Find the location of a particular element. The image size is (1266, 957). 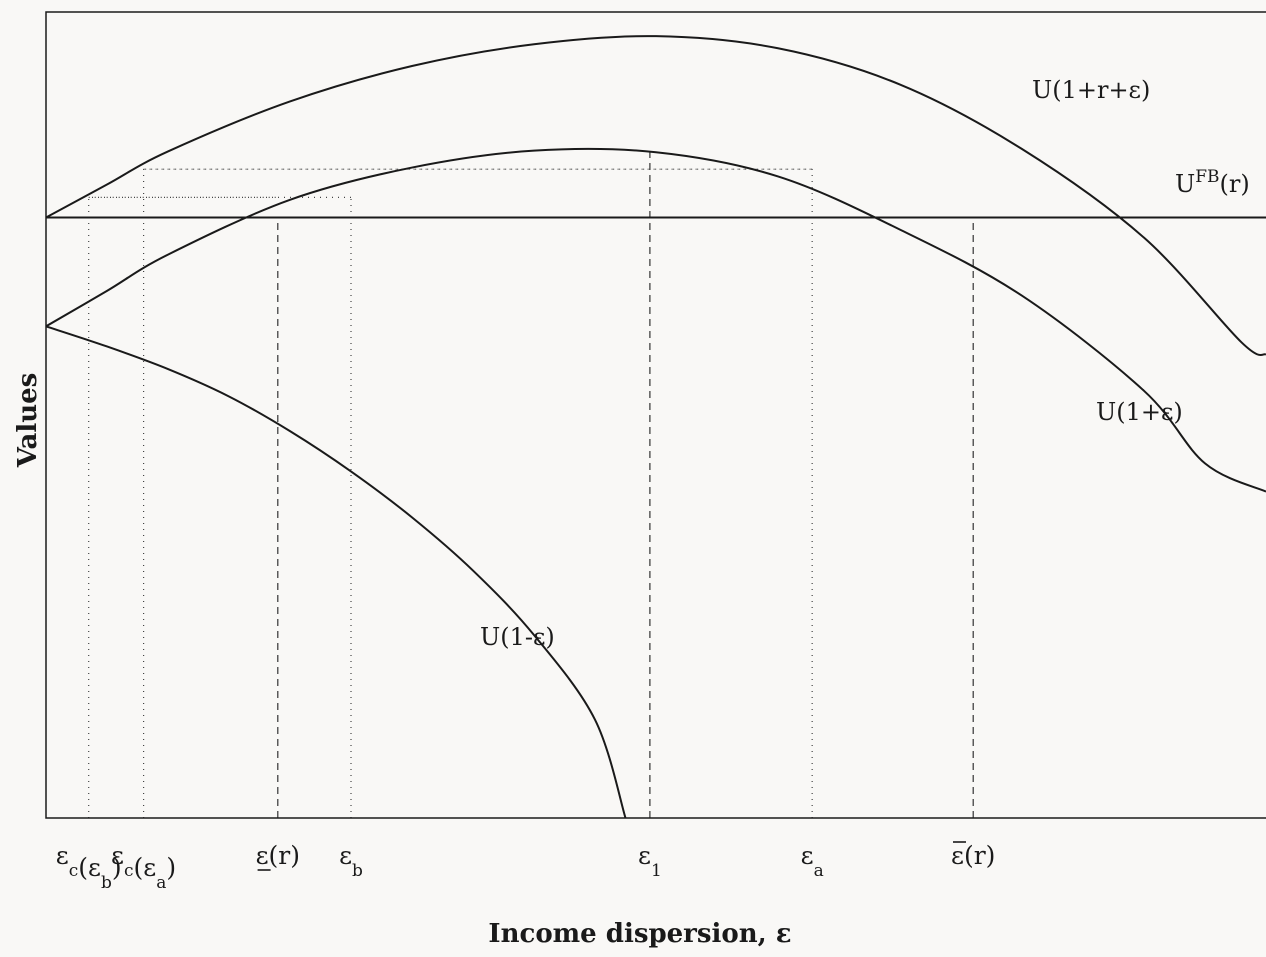

y-axis-title: Values is located at coordinates (28, 421).